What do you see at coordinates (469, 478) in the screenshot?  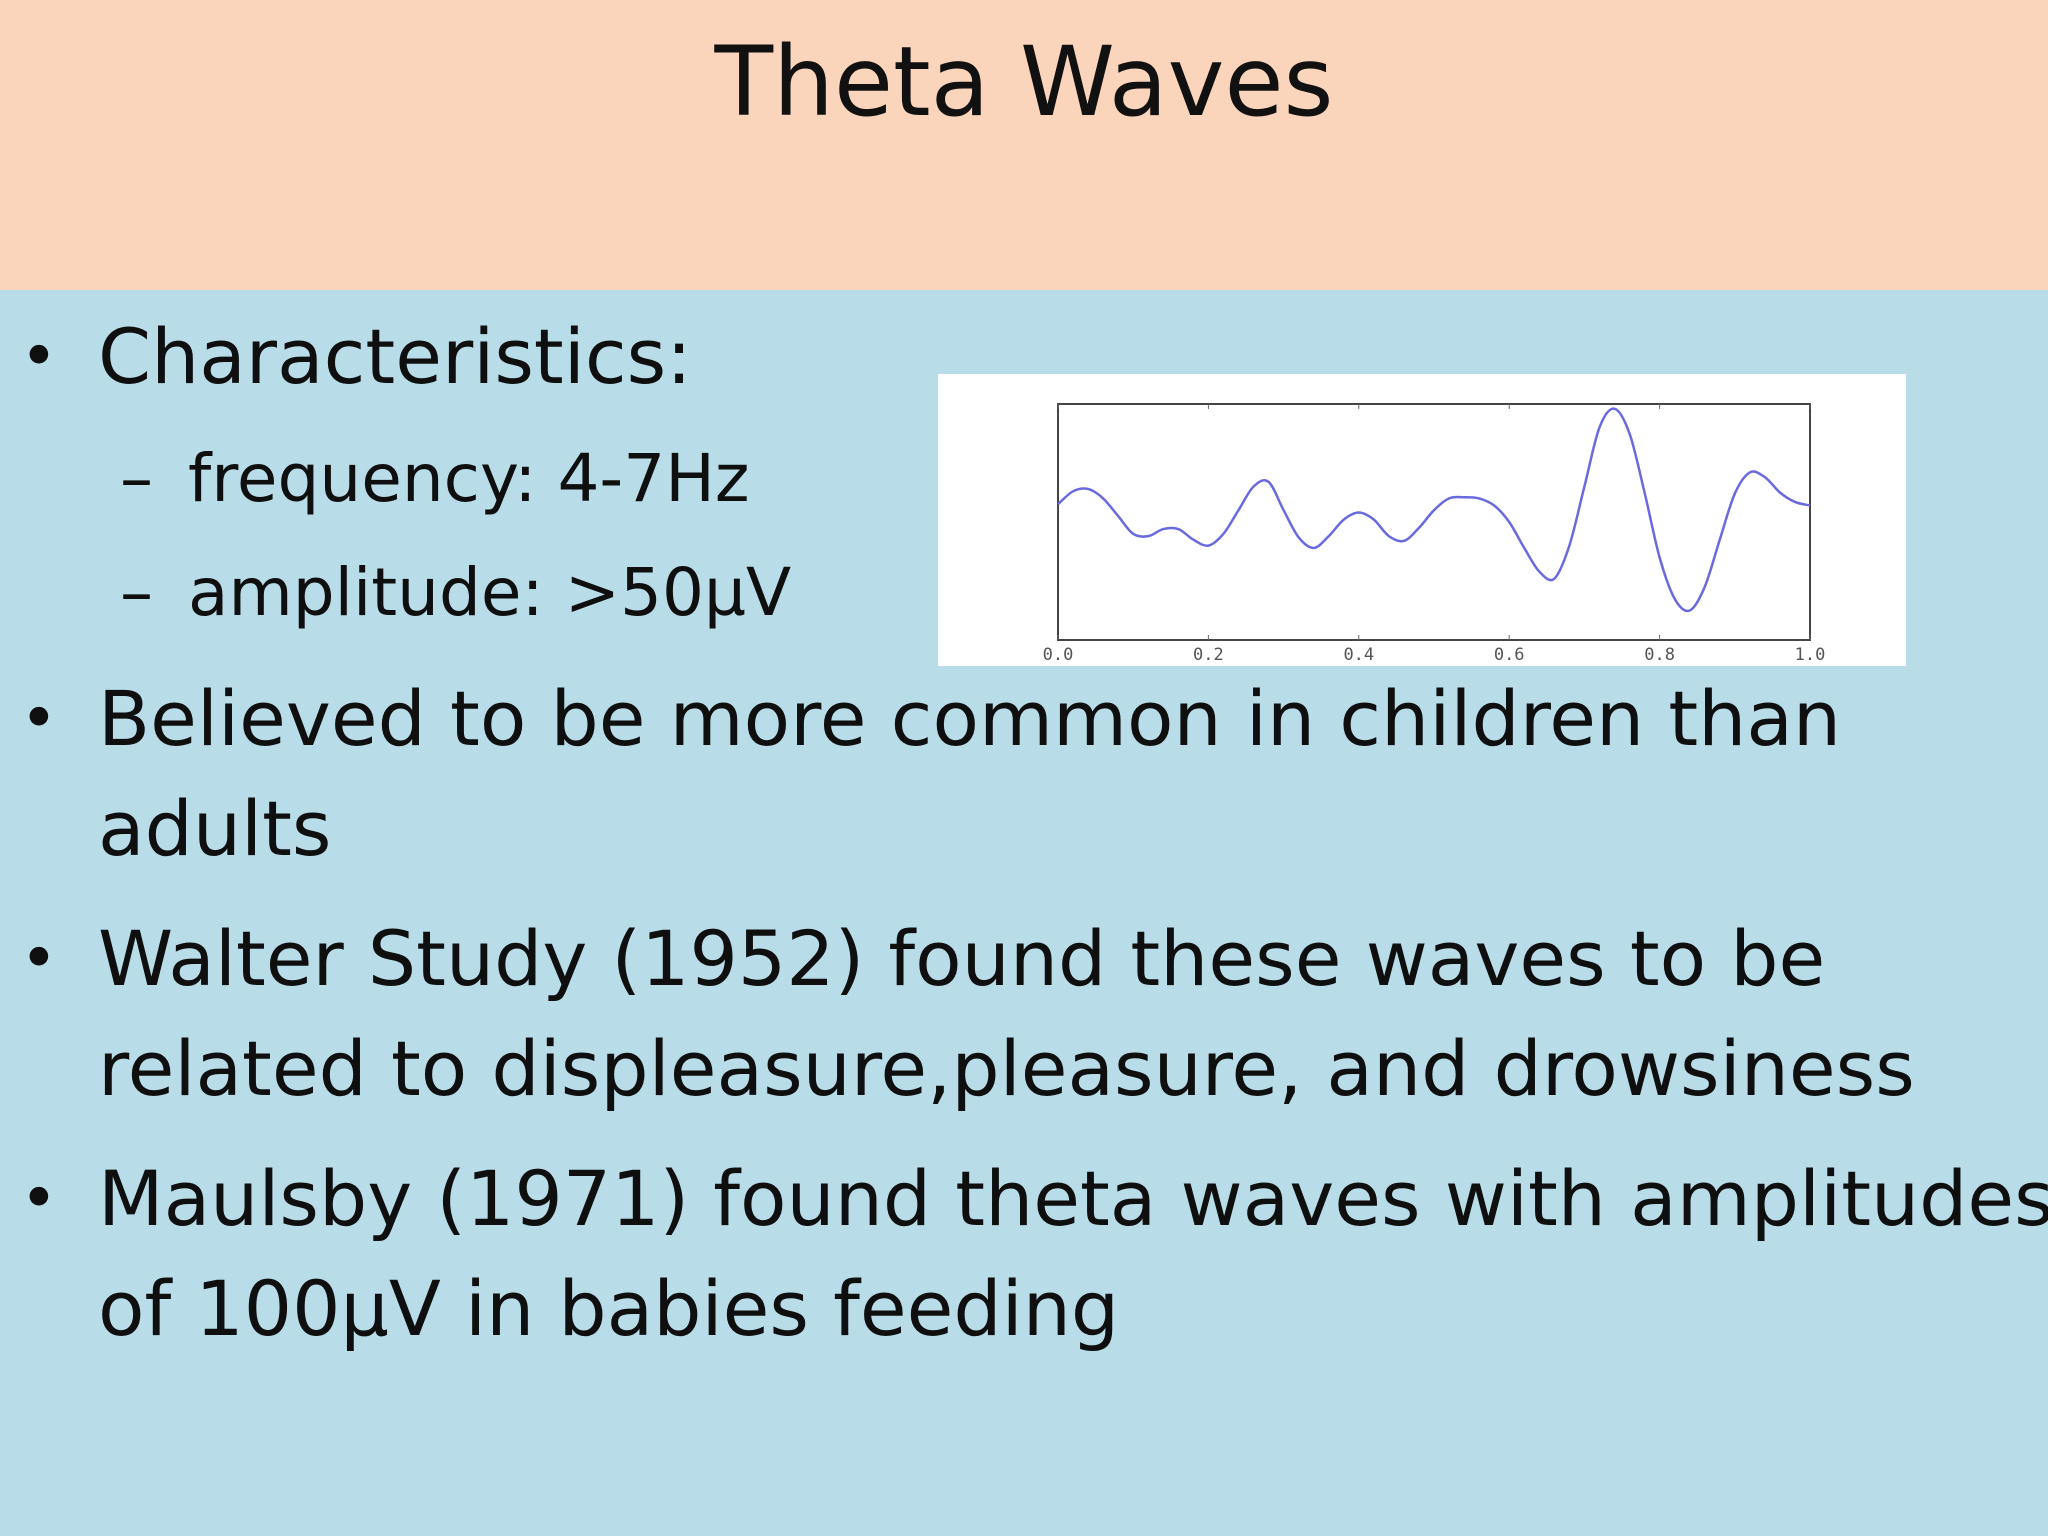 I see `subitem-text: frequency: 4-7Hz` at bounding box center [469, 478].